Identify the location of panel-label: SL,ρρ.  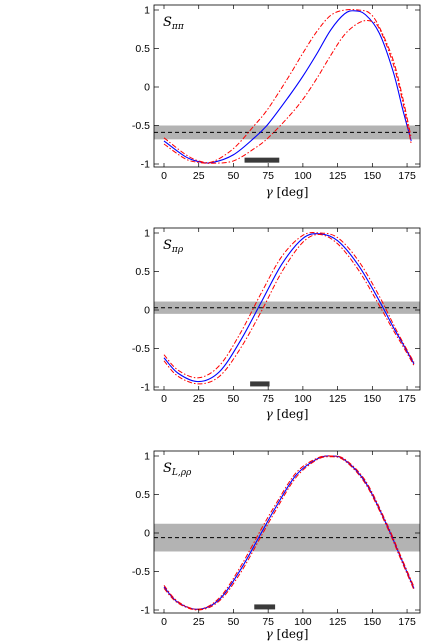
(177, 469).